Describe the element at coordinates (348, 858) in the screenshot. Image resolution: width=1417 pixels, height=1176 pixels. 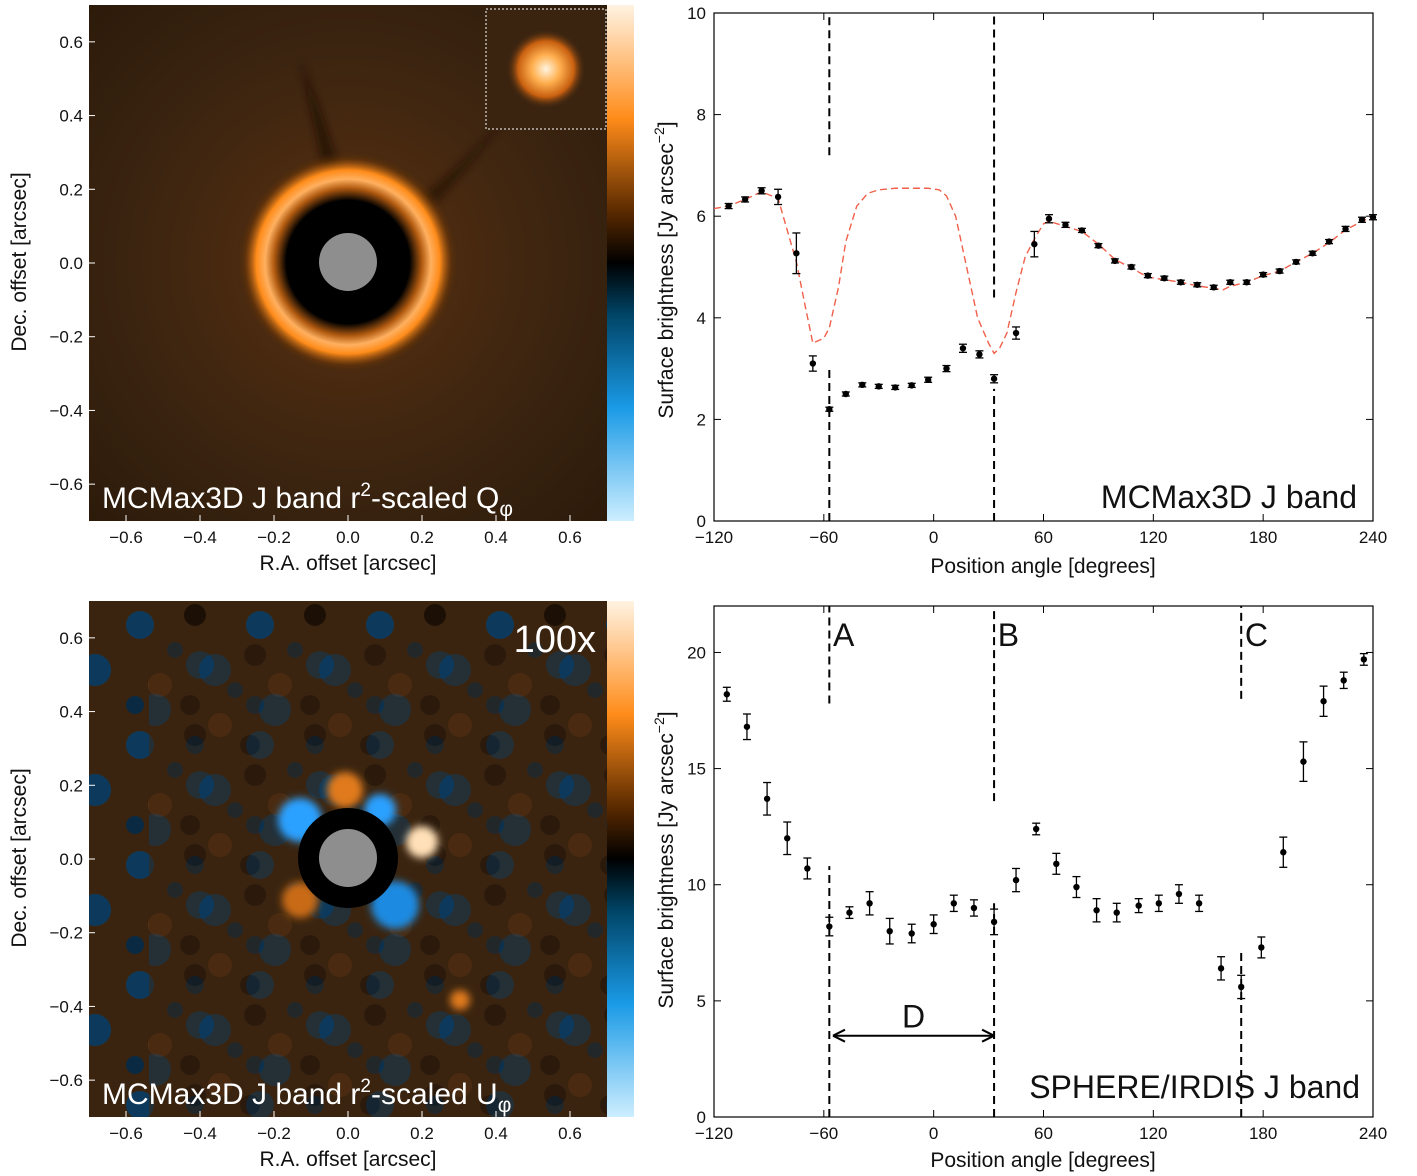
I see `u-phi-coronagraph-mask` at that location.